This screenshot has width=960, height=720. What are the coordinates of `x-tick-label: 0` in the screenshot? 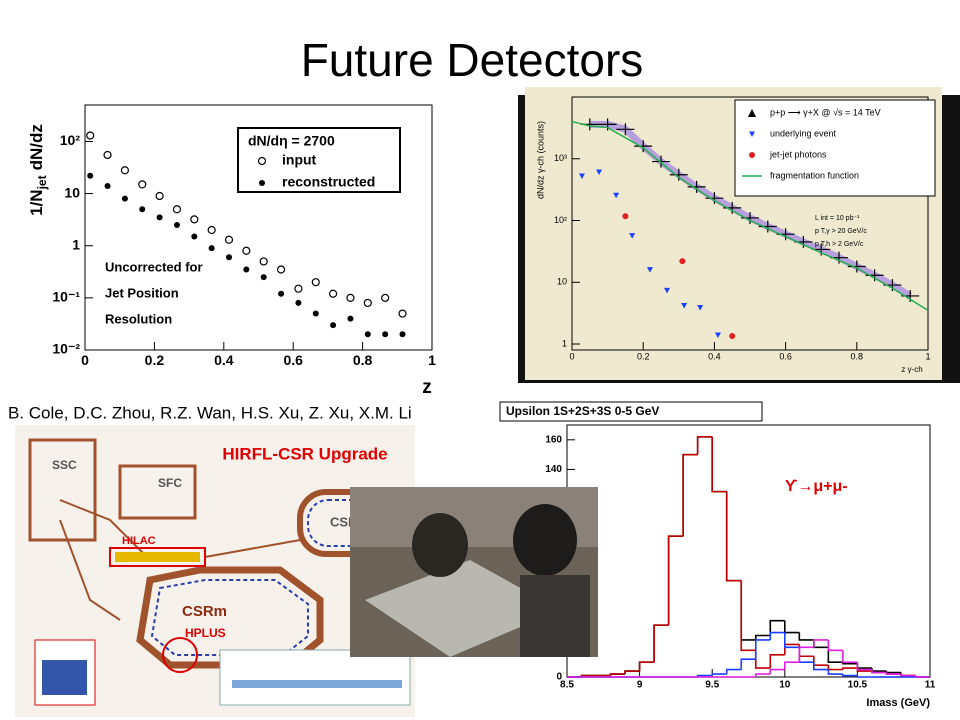 It's located at (85, 360).